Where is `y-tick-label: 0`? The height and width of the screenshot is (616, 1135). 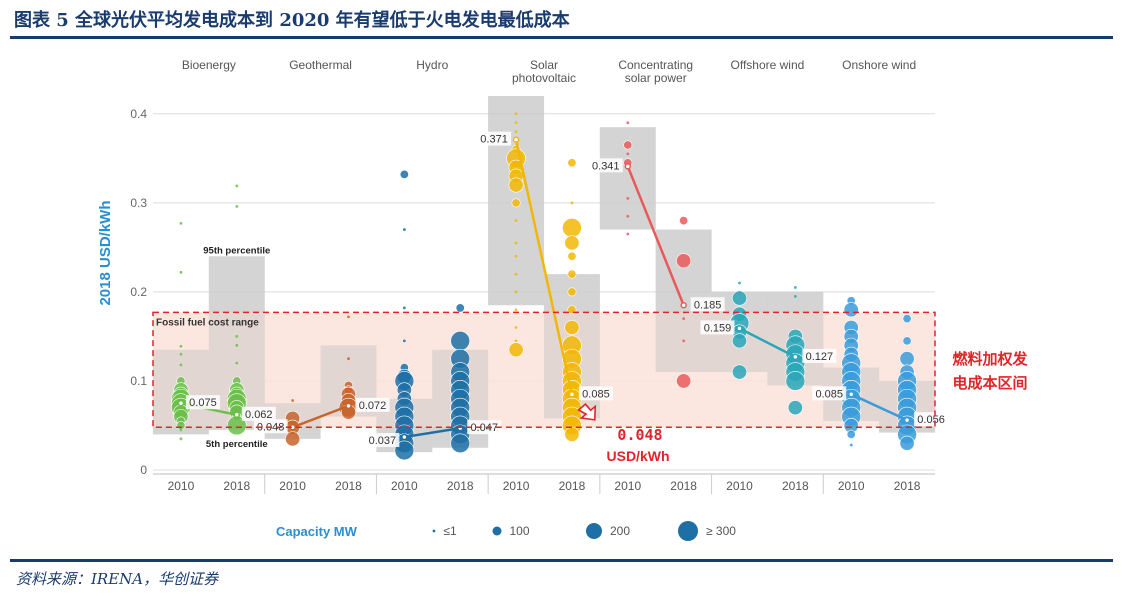
y-tick-label: 0 is located at coordinates (143, 470).